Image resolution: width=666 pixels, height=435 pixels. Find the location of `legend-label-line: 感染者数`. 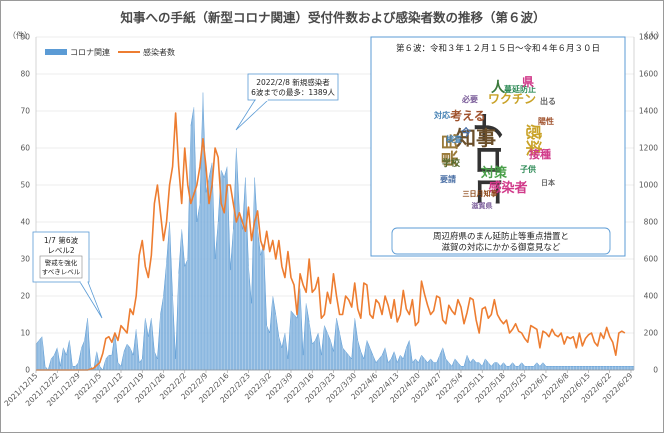

legend-label-line: 感染者数 is located at coordinates (159, 52).